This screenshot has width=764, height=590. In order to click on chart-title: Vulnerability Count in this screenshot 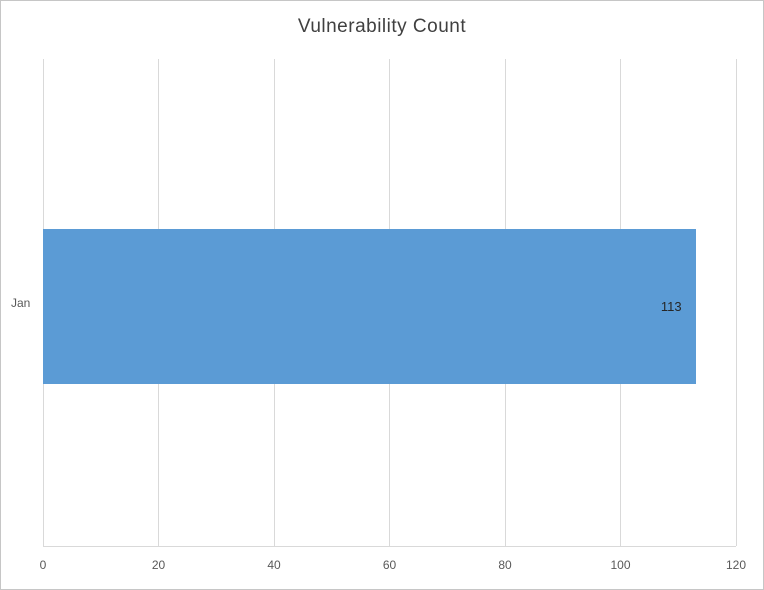, I will do `click(382, 26)`.